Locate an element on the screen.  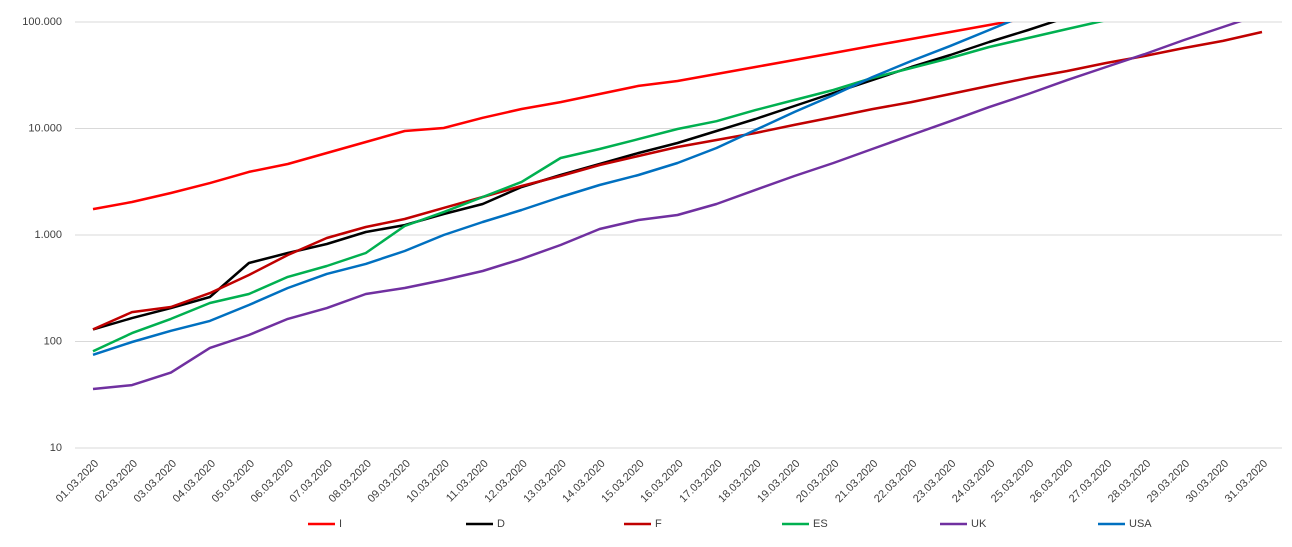
y-tick-label: 100.000 is located at coordinates (42, 22).